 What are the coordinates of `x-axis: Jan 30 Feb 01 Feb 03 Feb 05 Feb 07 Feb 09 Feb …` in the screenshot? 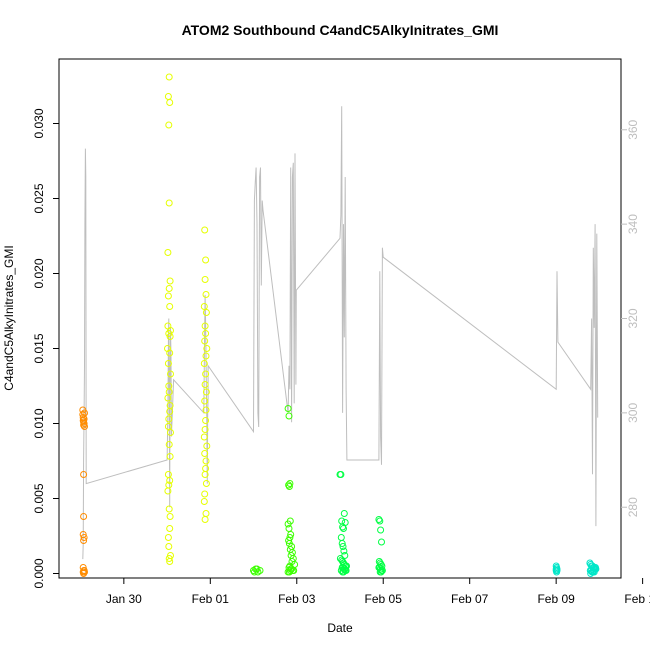 It's located at (378, 592).